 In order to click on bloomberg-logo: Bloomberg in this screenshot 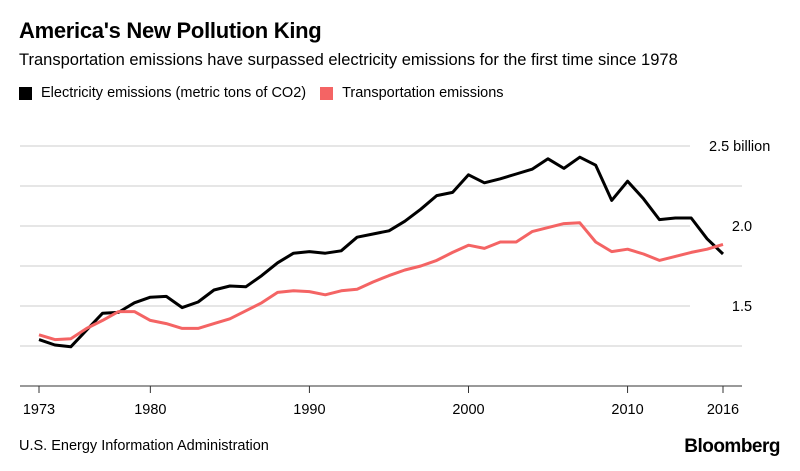, I will do `click(732, 446)`.